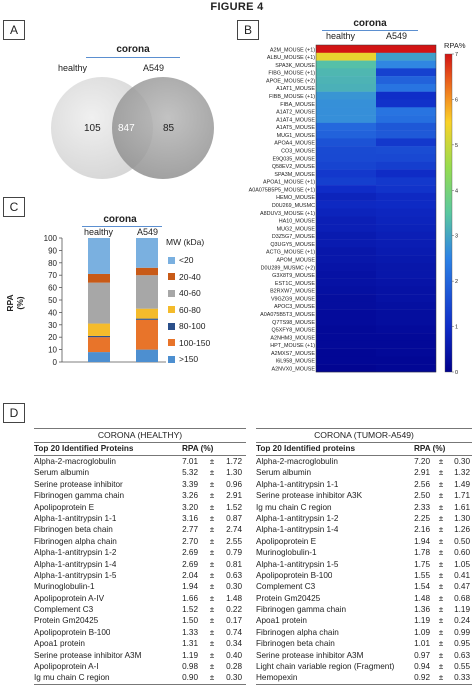 This screenshot has height=685, width=474. I want to click on venn-diagram, so click(132, 128).